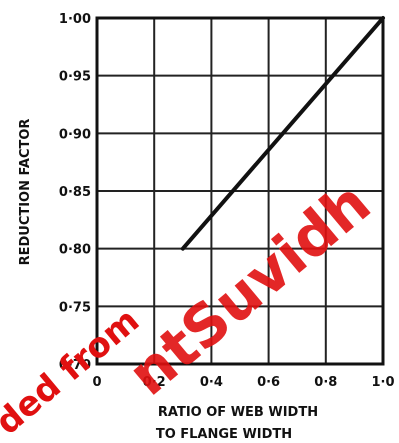 This screenshot has height=443, width=399. I want to click on y-tick-label-2: 0·80, so click(75, 250).